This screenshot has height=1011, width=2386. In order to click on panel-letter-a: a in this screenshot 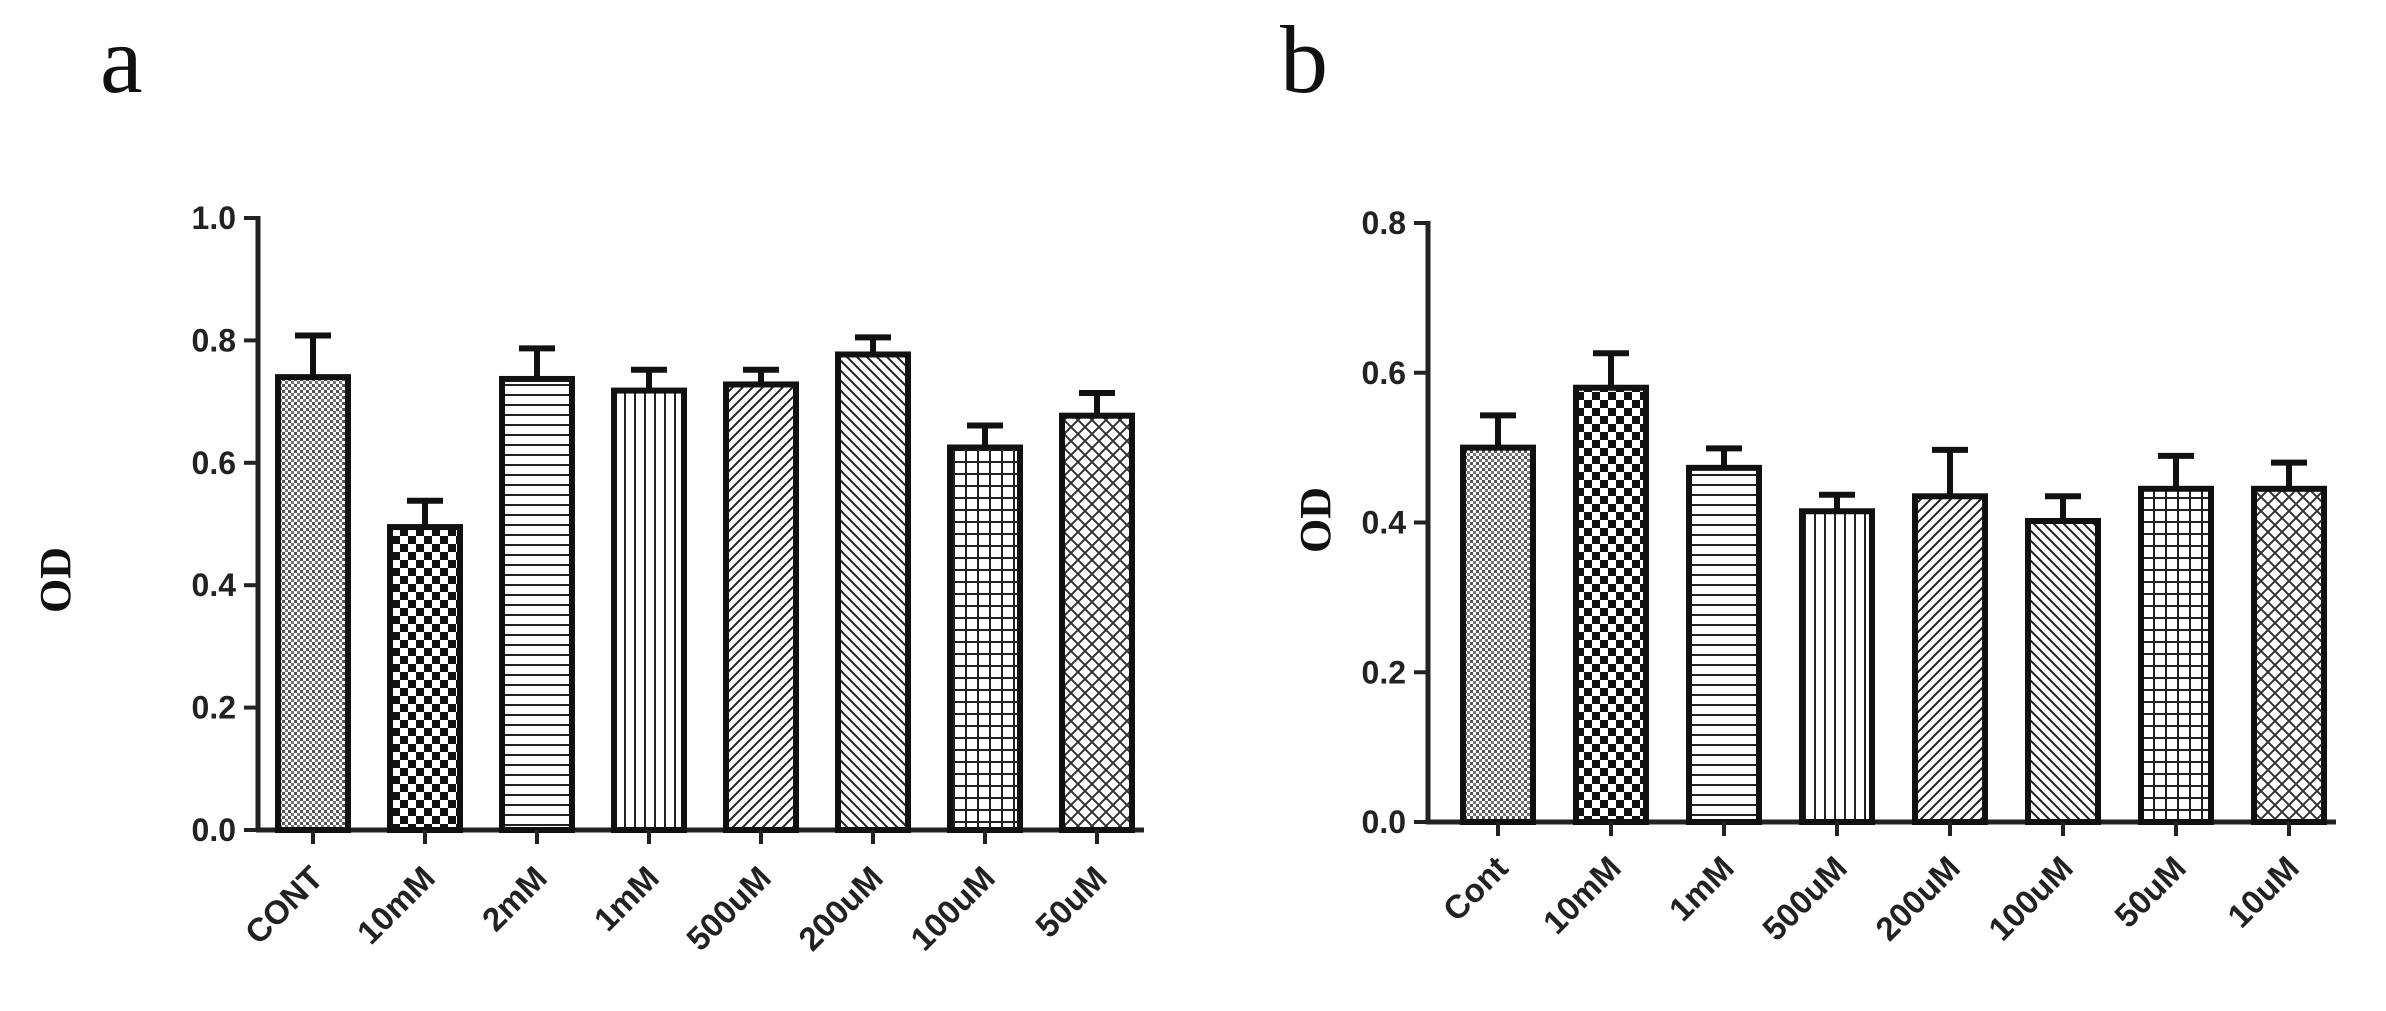, I will do `click(121, 59)`.